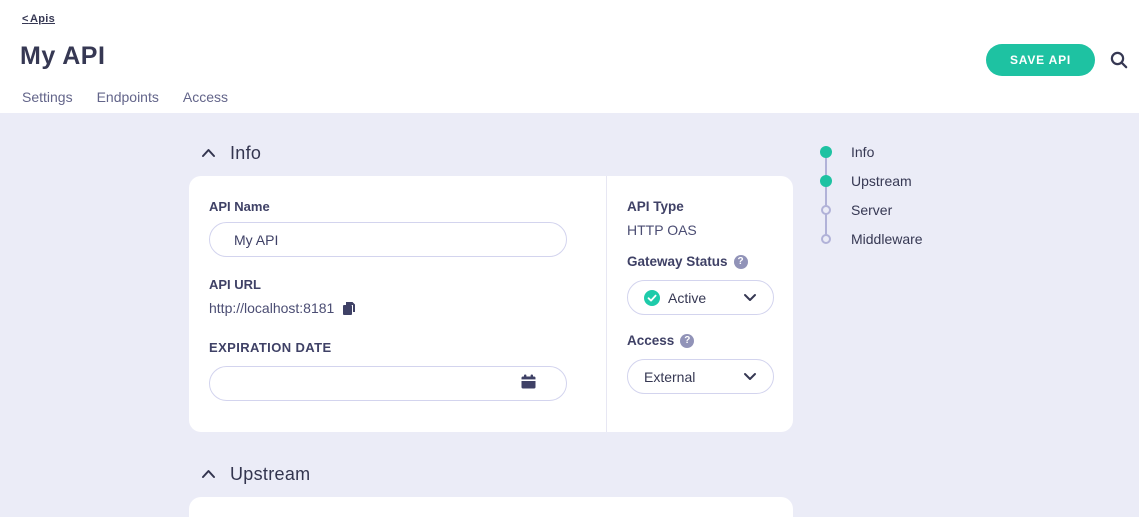 This screenshot has width=1139, height=517. What do you see at coordinates (1040, 60) in the screenshot?
I see `save-api-button: SAVE API` at bounding box center [1040, 60].